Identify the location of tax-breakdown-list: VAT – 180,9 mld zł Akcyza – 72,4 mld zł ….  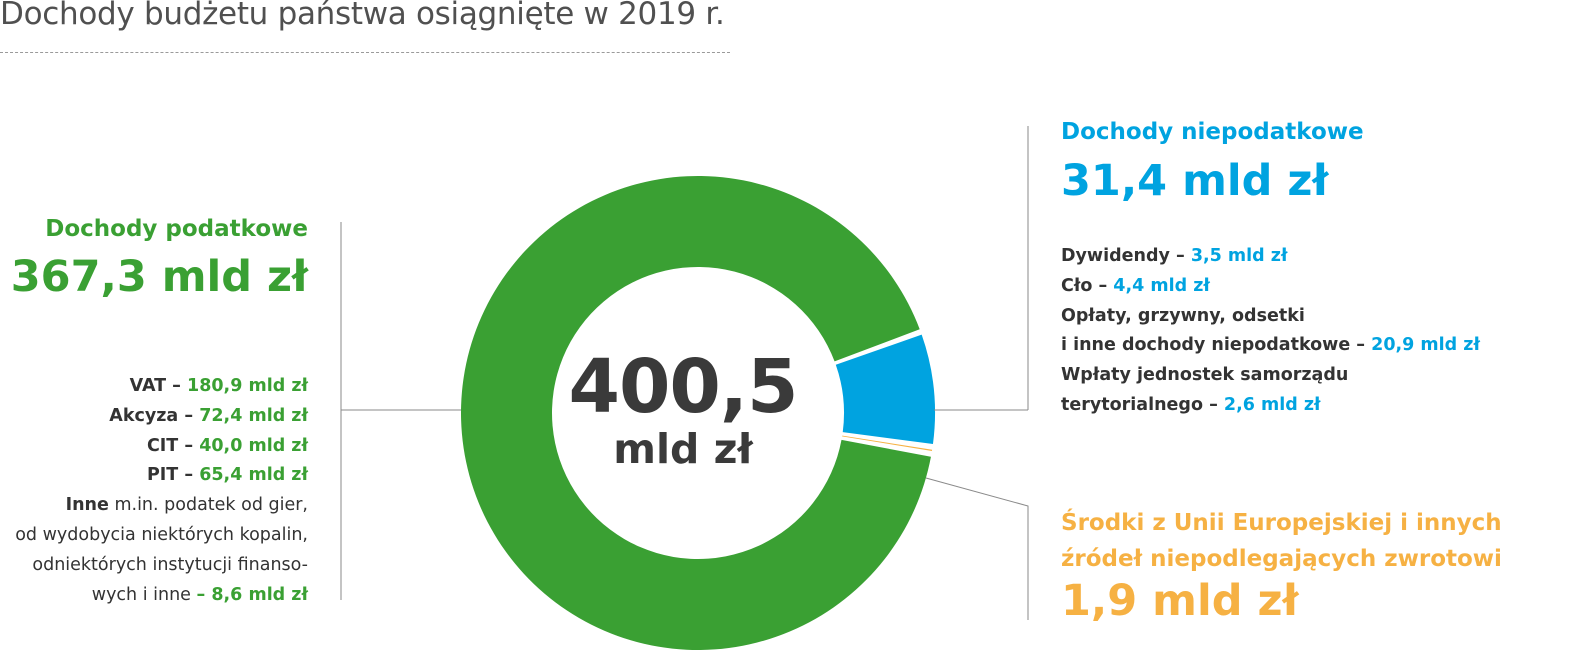
(154, 491).